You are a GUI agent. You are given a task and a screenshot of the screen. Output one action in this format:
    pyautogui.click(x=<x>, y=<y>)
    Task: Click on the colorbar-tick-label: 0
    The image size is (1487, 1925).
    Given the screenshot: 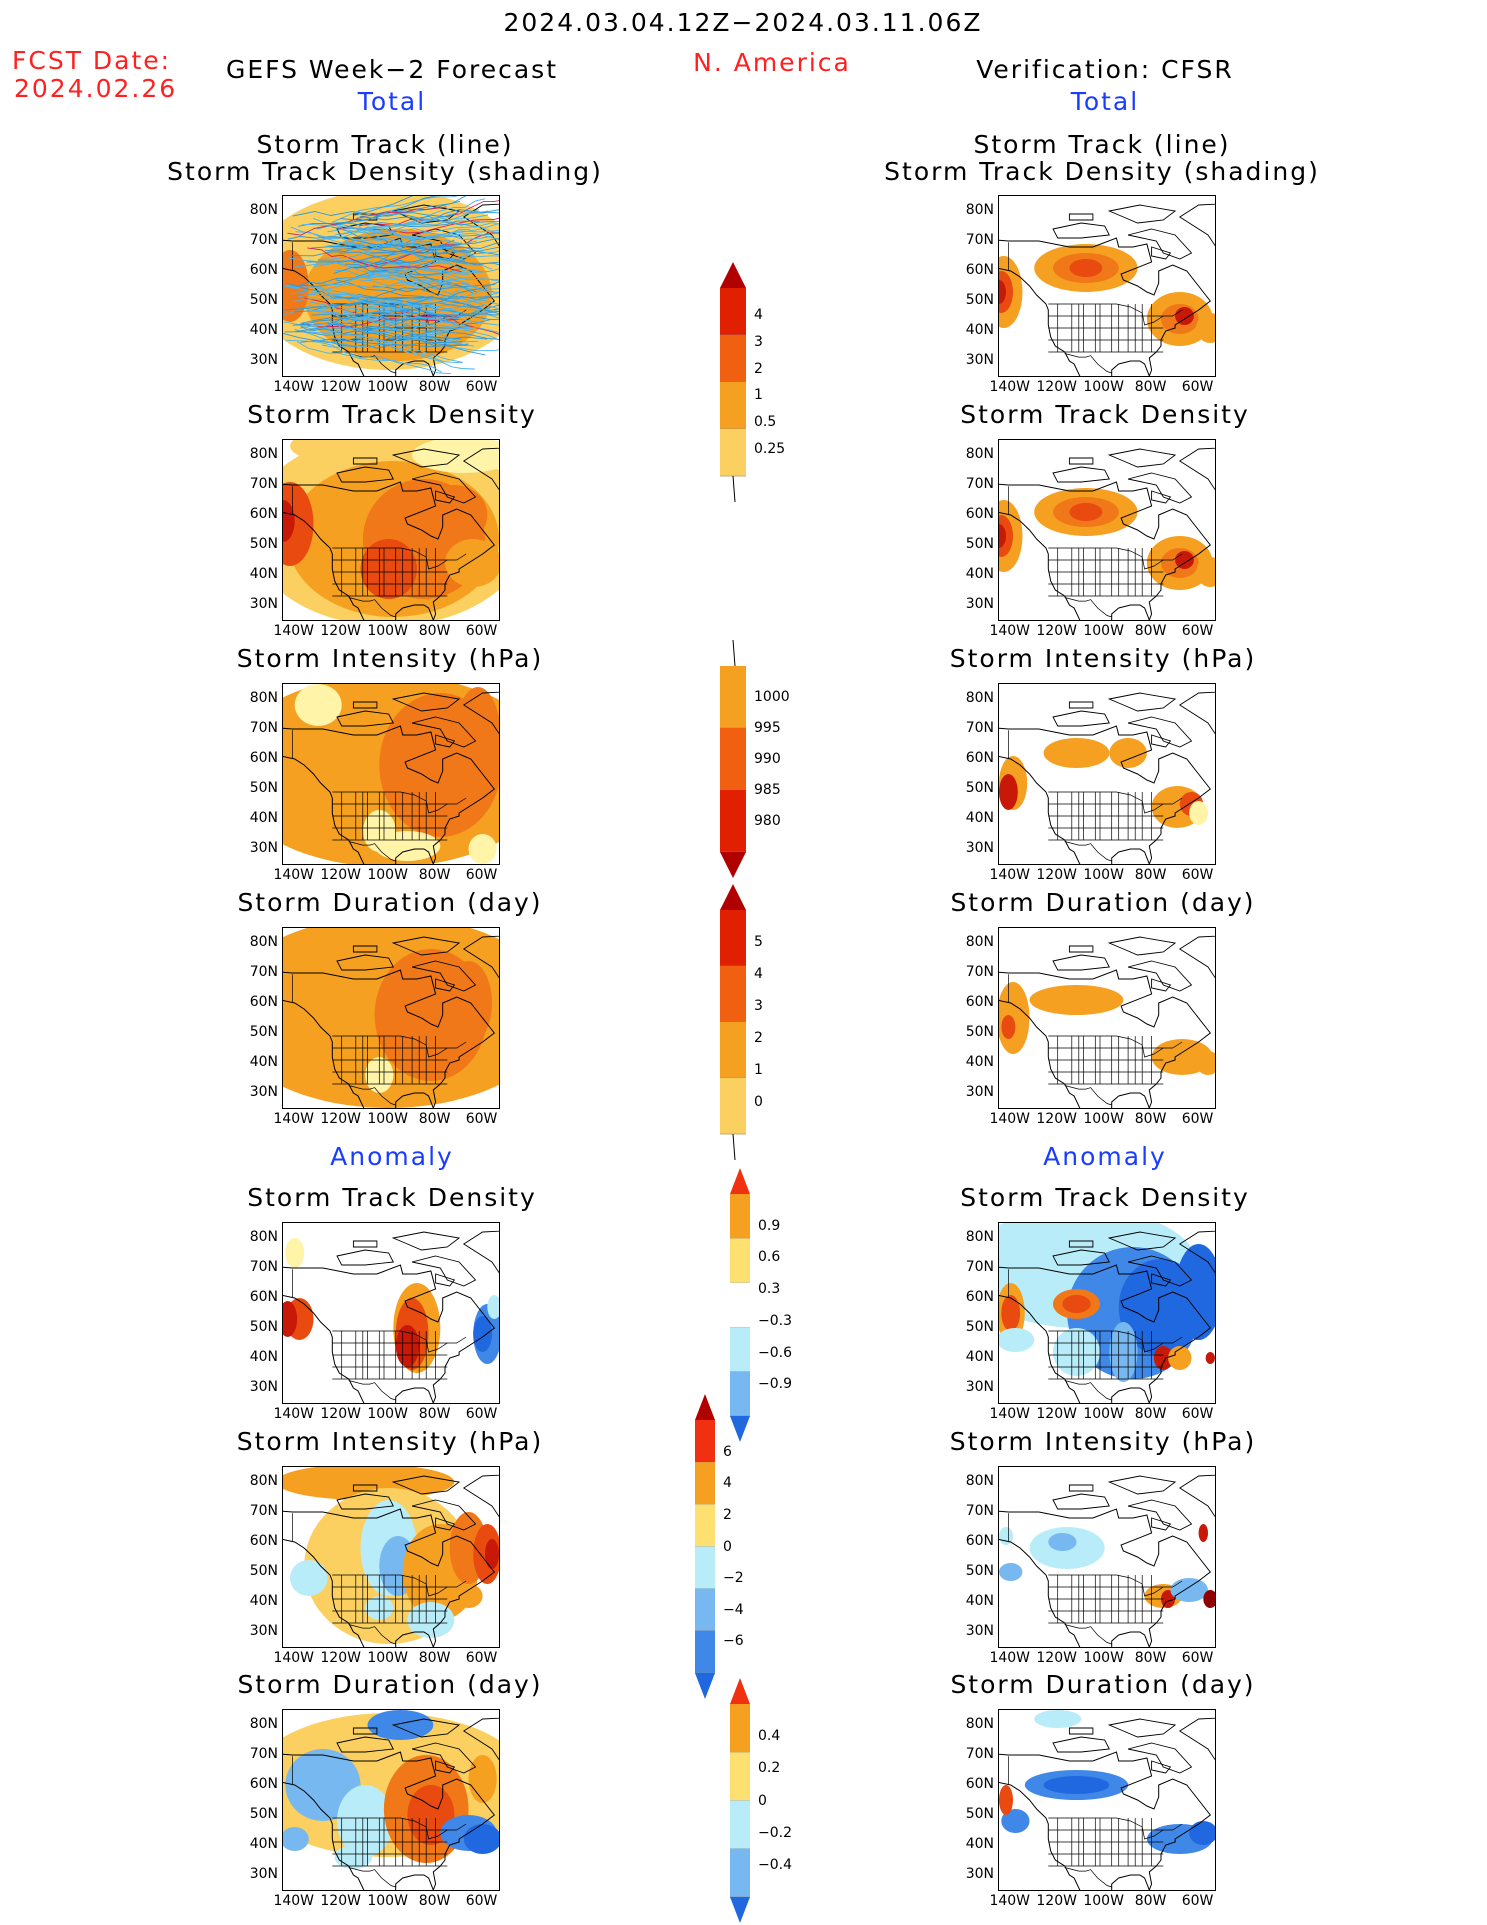 What is the action you would take?
    pyautogui.click(x=758, y=1102)
    